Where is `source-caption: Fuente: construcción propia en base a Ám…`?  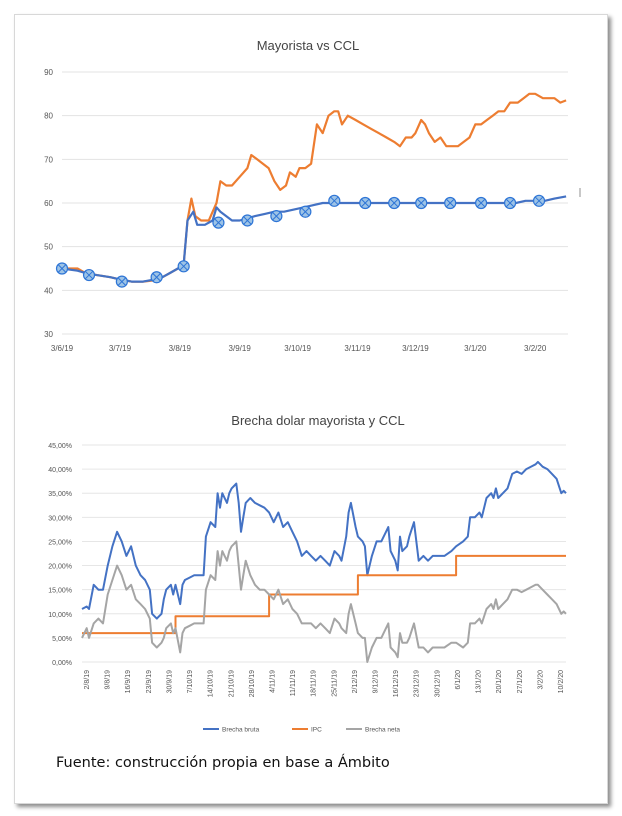
source-caption: Fuente: construcción propia en base a Ám… is located at coordinates (223, 763).